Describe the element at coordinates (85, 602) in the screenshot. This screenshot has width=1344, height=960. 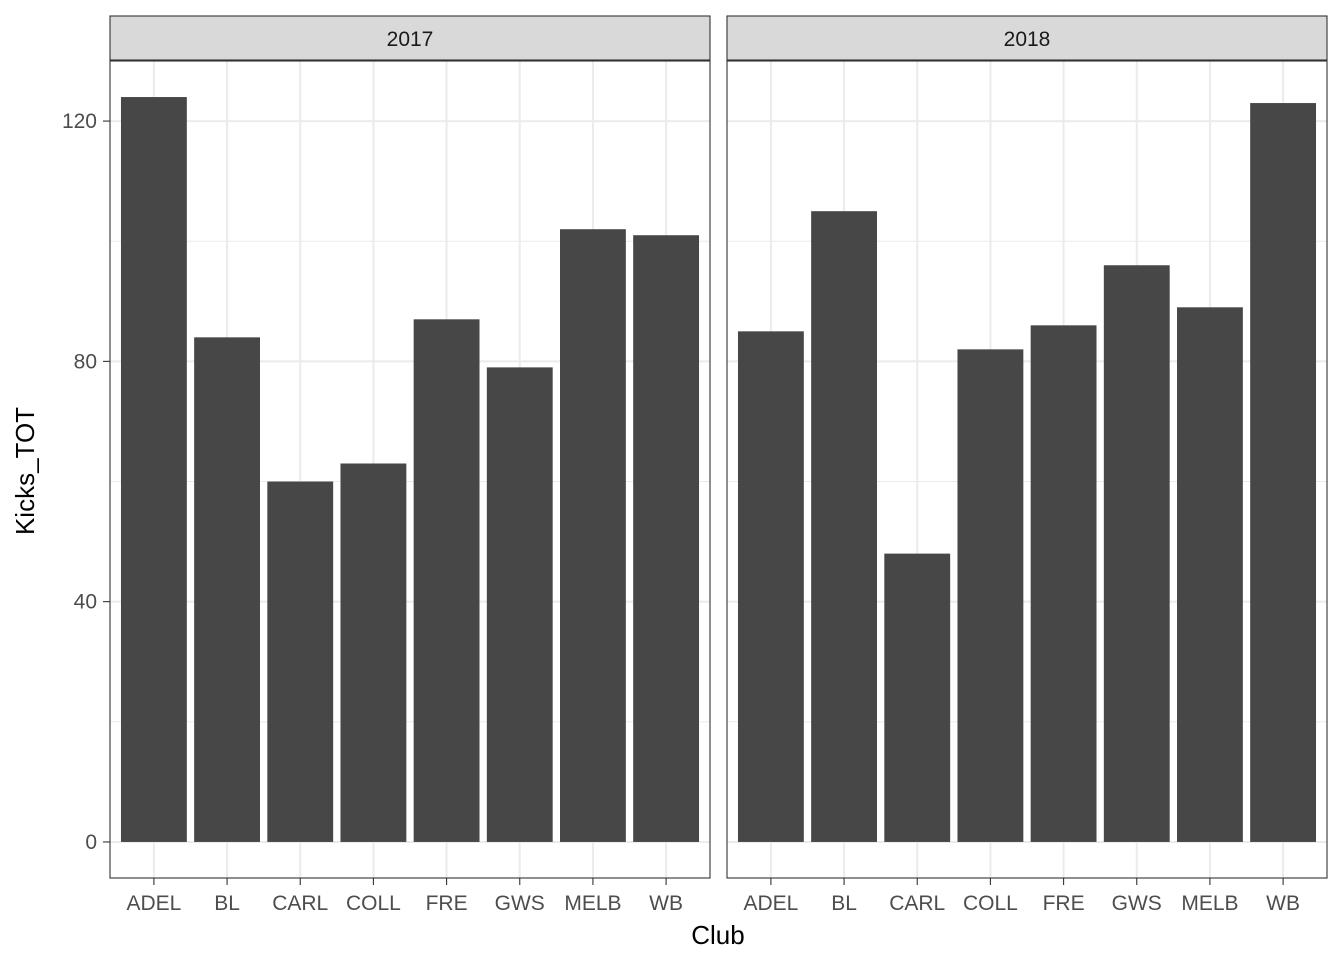
I see `y-tick-label: 40` at that location.